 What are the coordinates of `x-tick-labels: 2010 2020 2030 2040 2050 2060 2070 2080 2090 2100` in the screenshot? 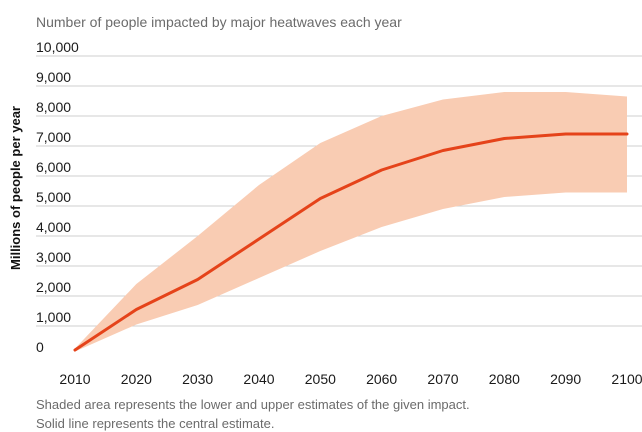 It's located at (350, 379).